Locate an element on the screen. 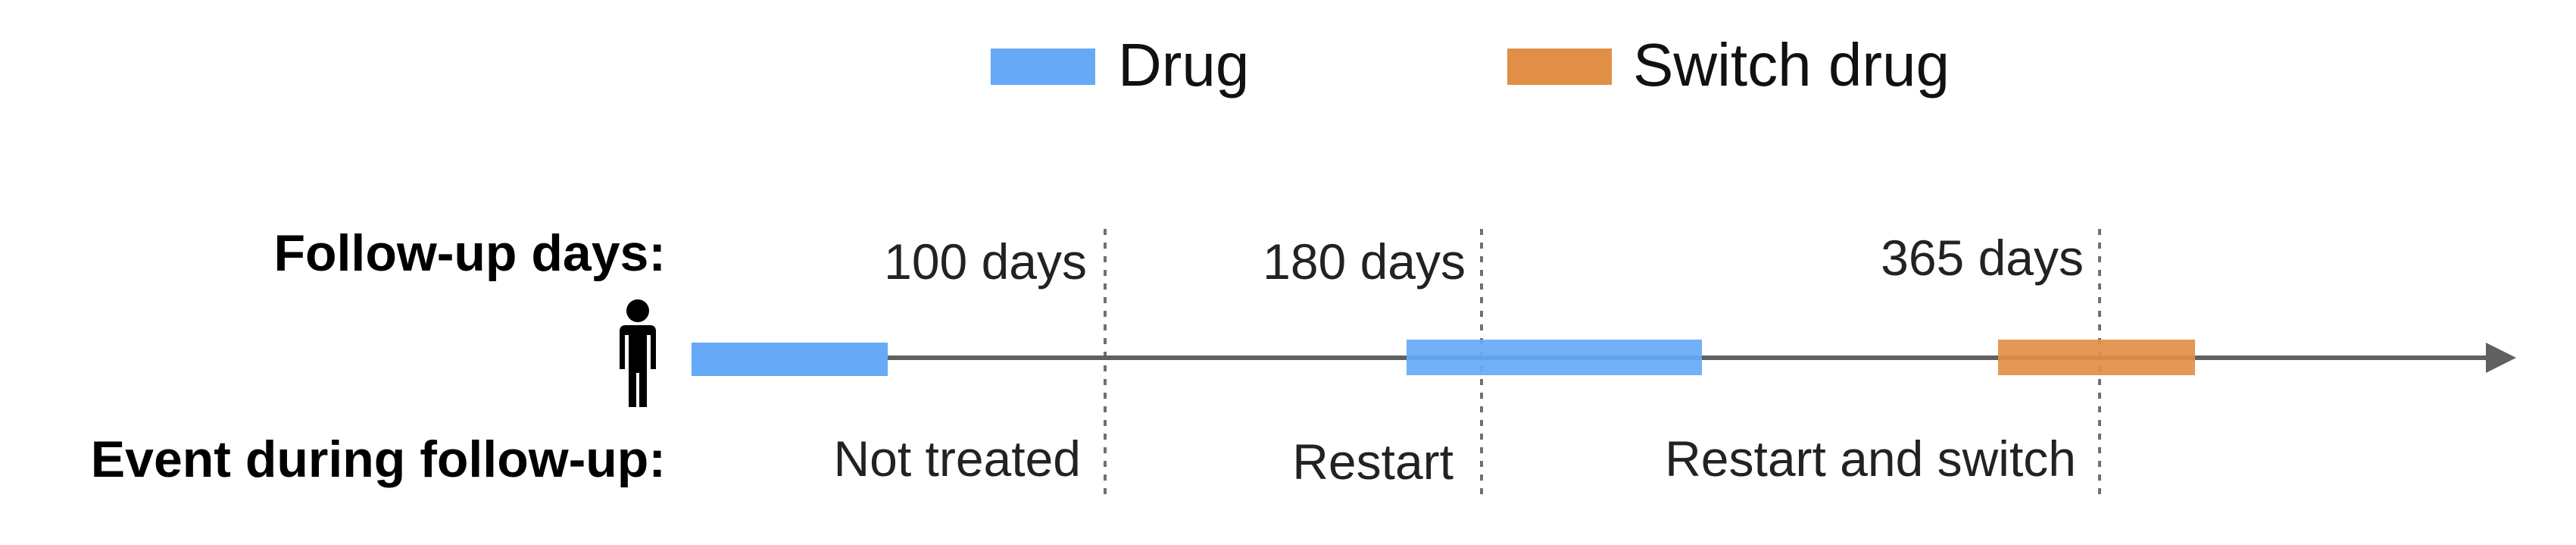  drug-bar-initial is located at coordinates (790, 359).